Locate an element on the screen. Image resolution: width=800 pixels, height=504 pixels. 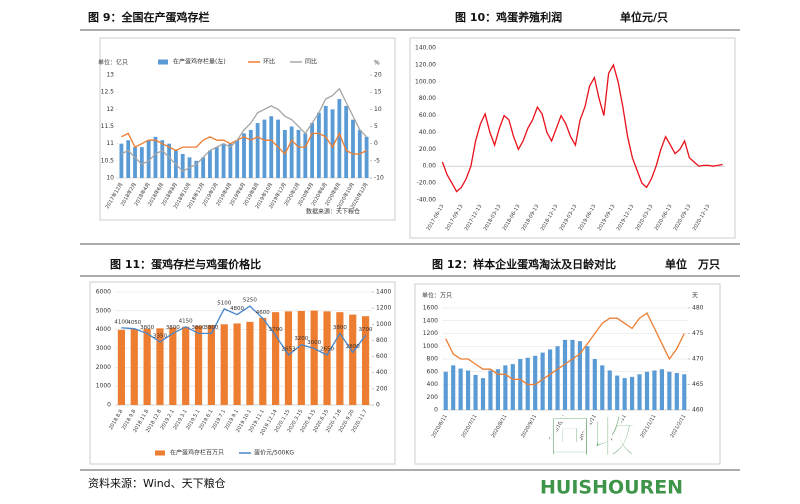
y-tick-label: 3000 is located at coordinates (103, 348).